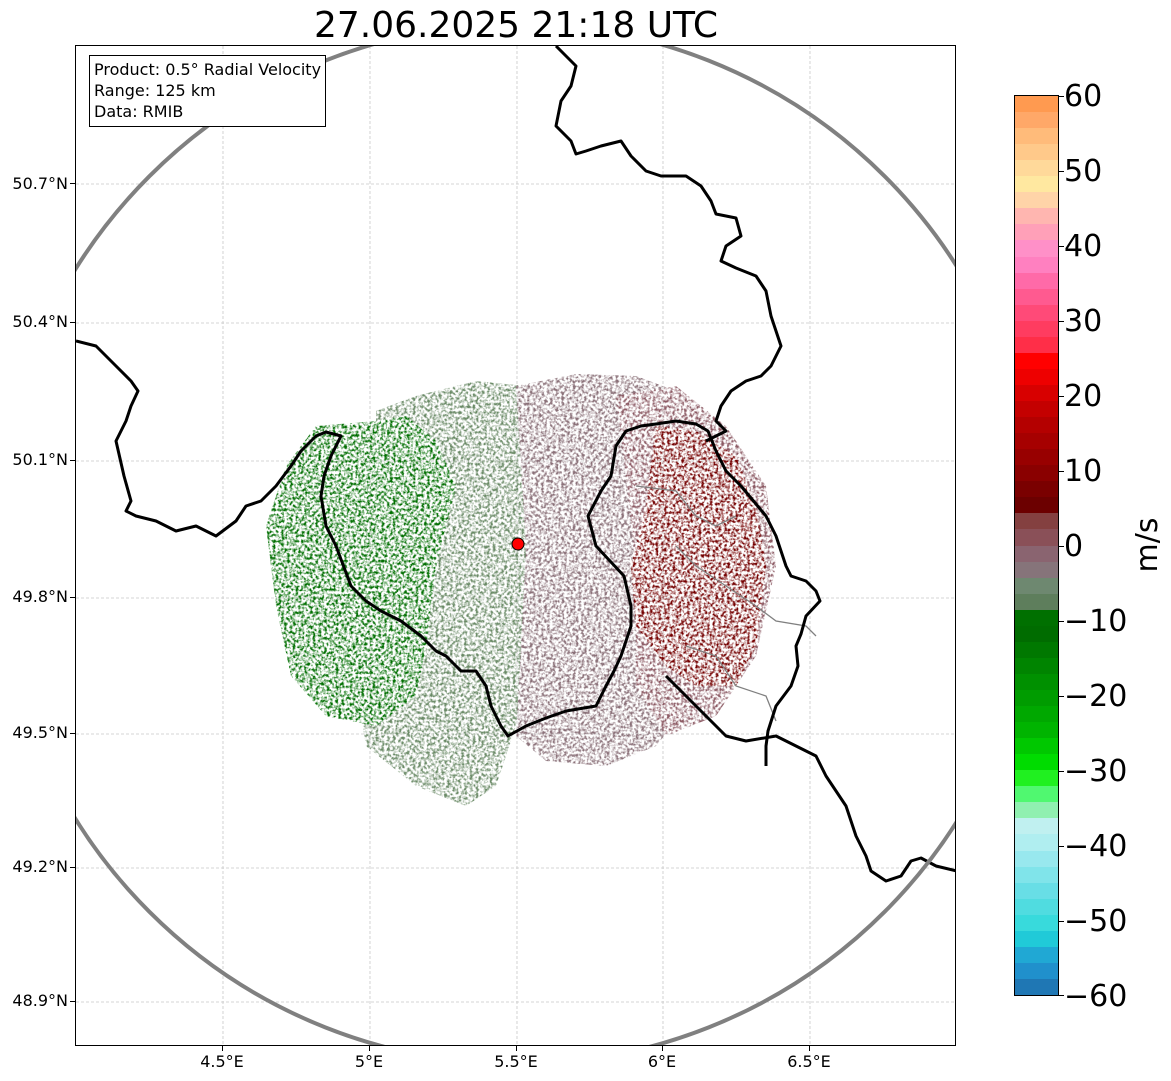 The image size is (1171, 1081). What do you see at coordinates (40, 183) in the screenshot?
I see `lat-tick-label: 50.7°N` at bounding box center [40, 183].